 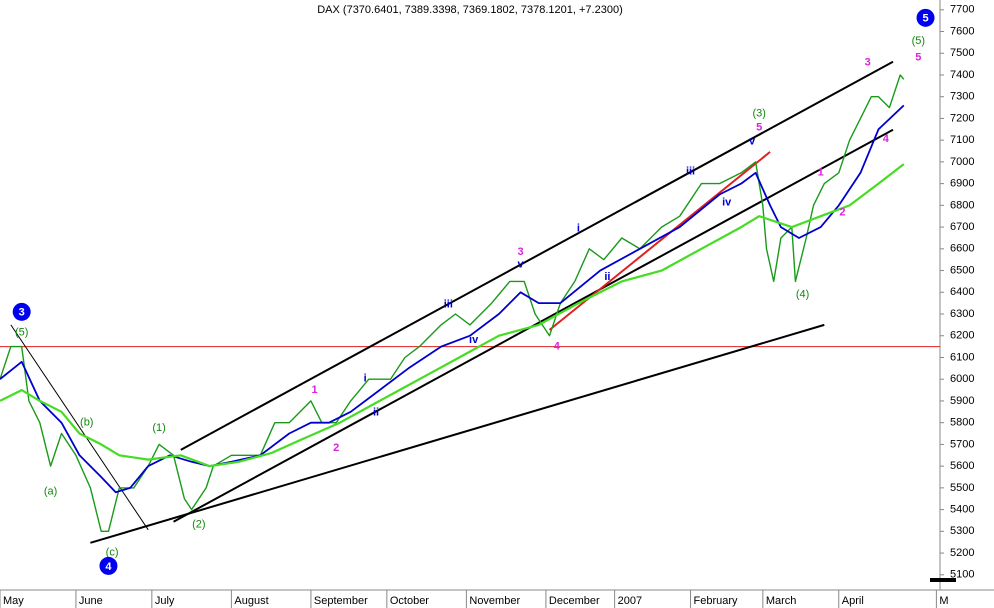 What do you see at coordinates (962, 466) in the screenshot?
I see `y-tick-label: 5600` at bounding box center [962, 466].